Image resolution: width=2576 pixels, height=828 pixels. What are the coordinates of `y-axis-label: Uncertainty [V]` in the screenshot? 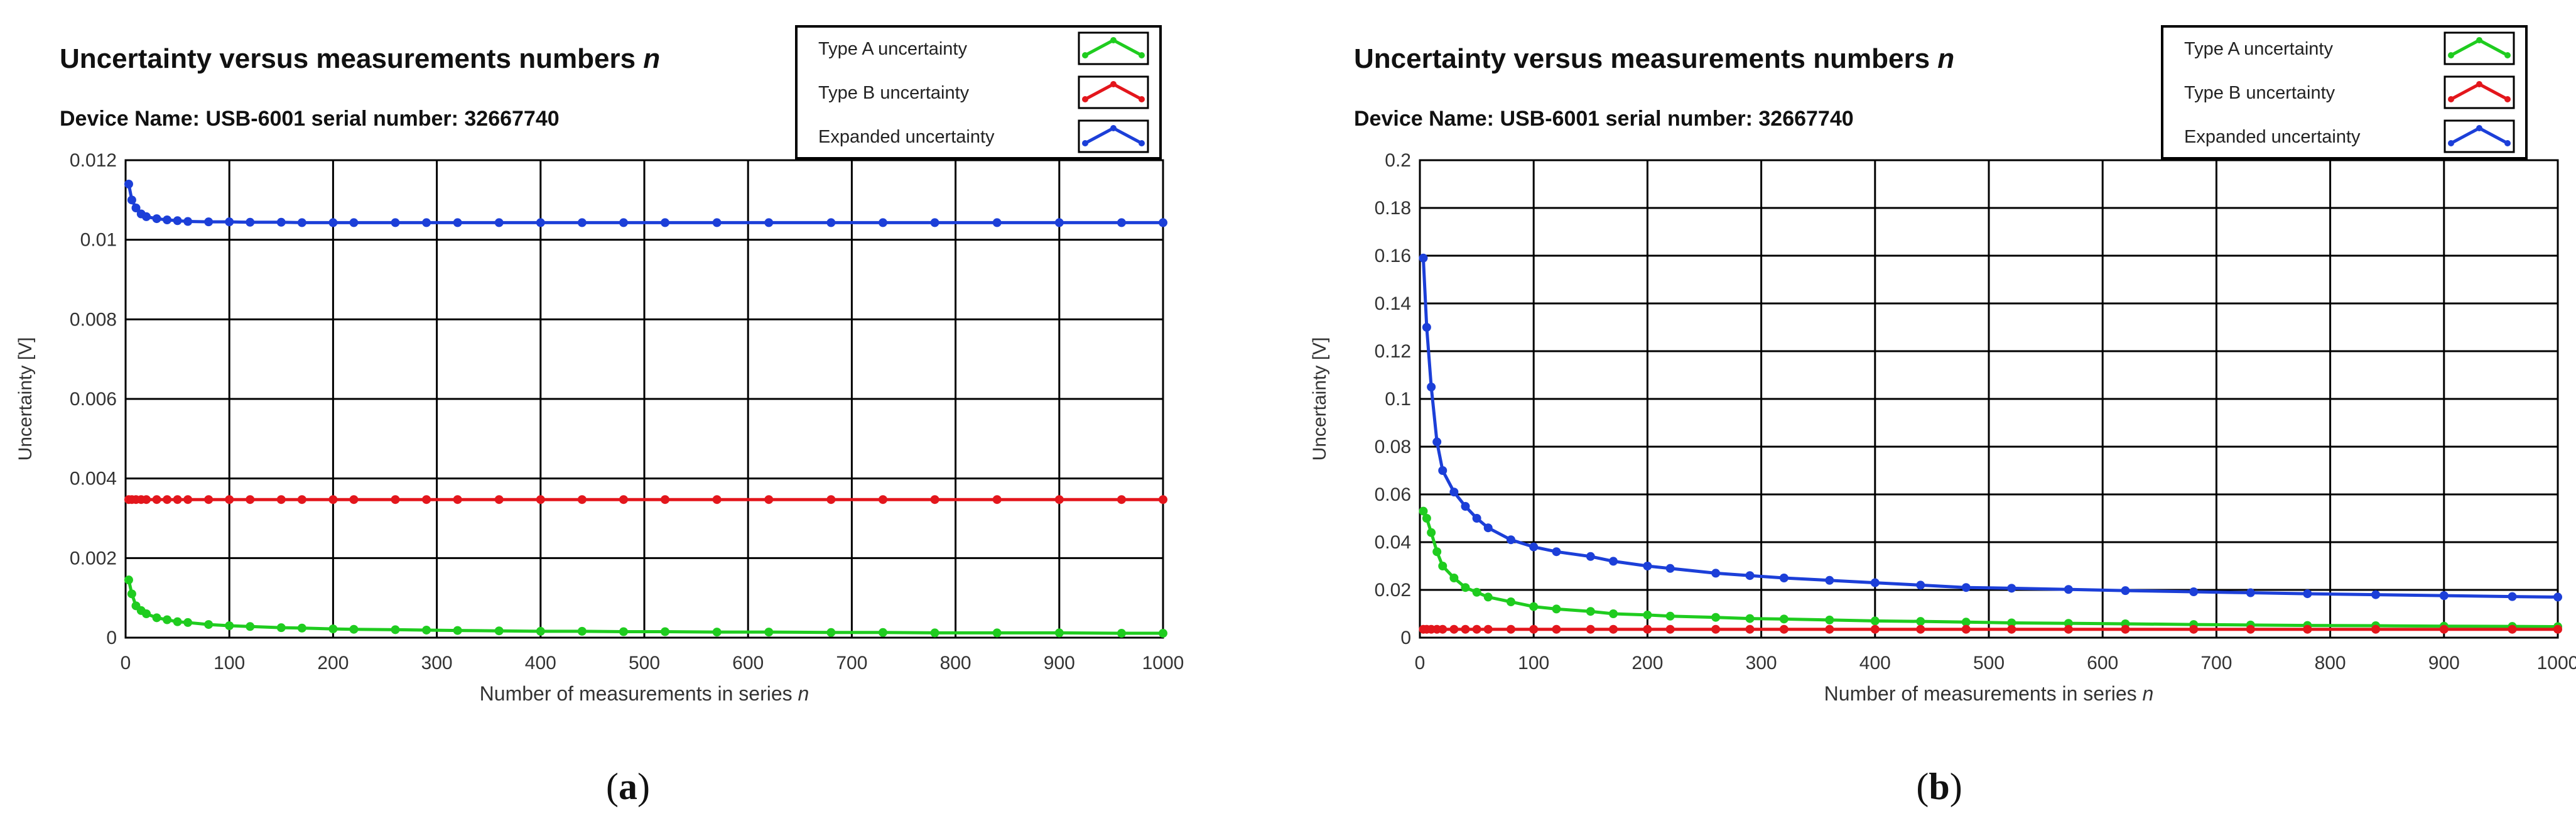 It's located at (1319, 399).